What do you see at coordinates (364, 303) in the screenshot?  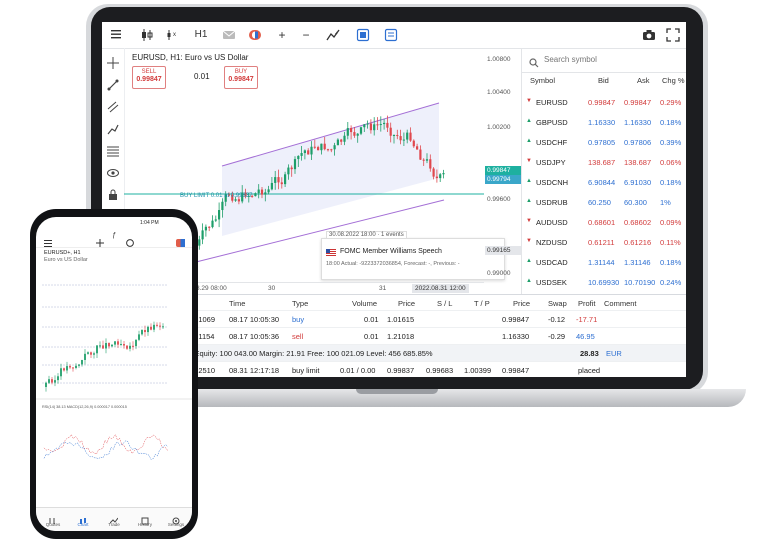 I see `col-header-volume: Volume` at bounding box center [364, 303].